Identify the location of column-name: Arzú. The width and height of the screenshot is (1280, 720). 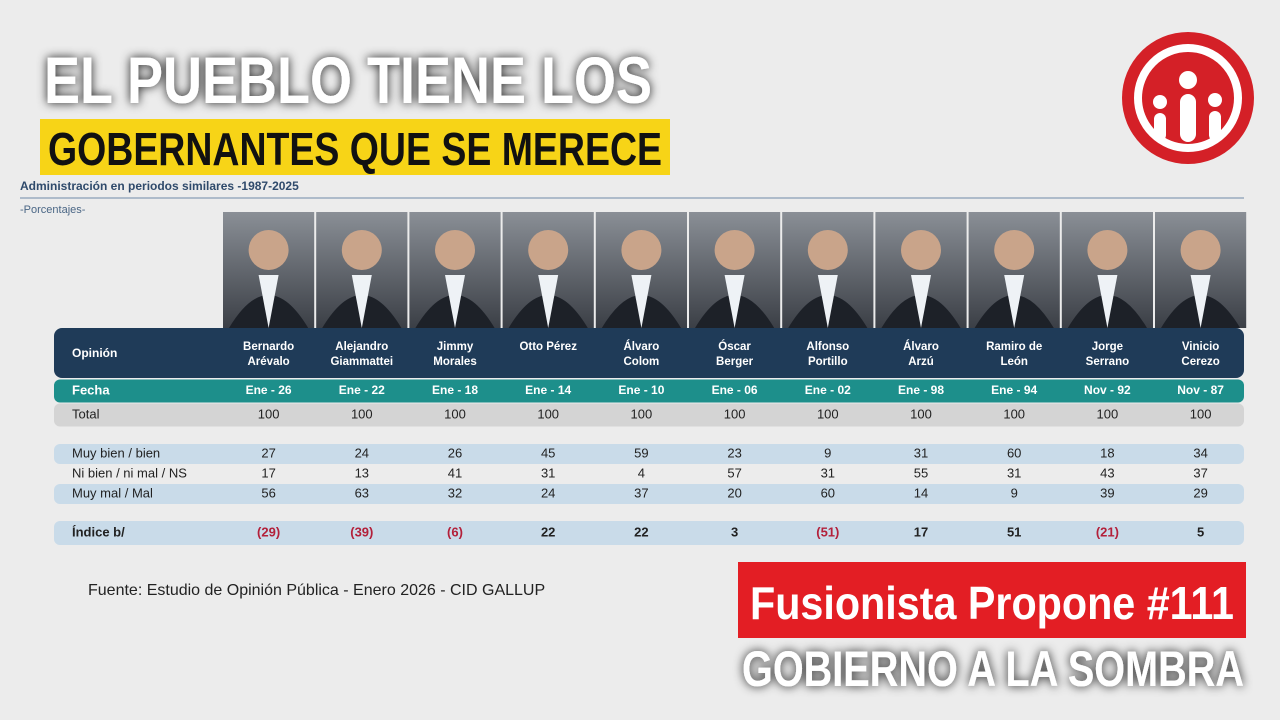
(921, 362).